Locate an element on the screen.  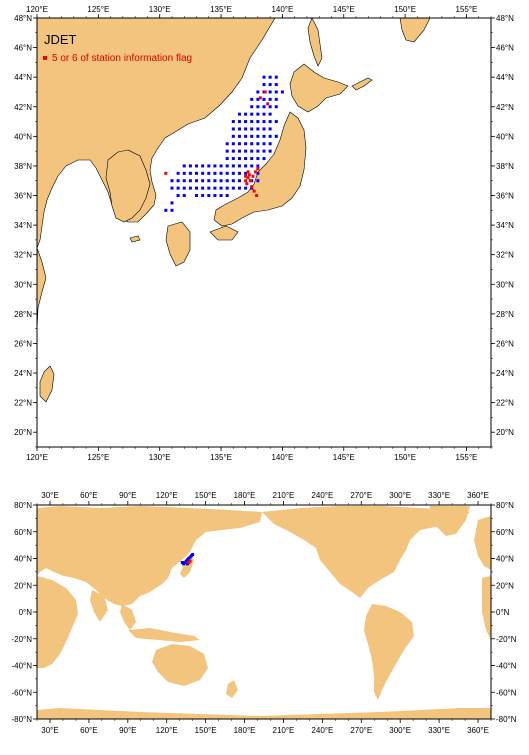
lat-tick-label: 30°N is located at coordinates (23, 284).